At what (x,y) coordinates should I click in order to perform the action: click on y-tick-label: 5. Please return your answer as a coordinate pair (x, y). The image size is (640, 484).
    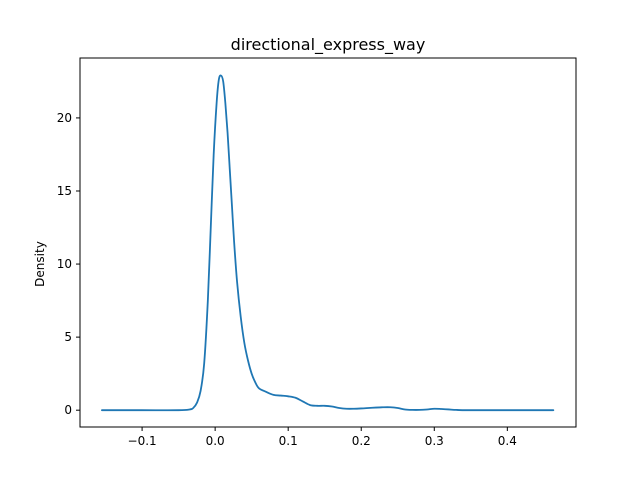
    Looking at the image, I should click on (68, 337).